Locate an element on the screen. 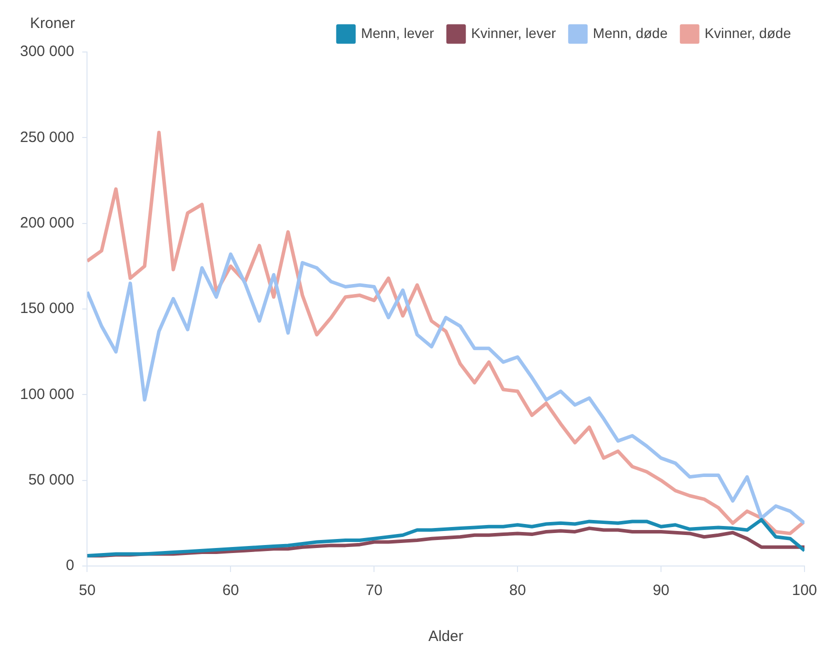 Image resolution: width=835 pixels, height=662 pixels. y-tick-label: 300 000 is located at coordinates (47, 51).